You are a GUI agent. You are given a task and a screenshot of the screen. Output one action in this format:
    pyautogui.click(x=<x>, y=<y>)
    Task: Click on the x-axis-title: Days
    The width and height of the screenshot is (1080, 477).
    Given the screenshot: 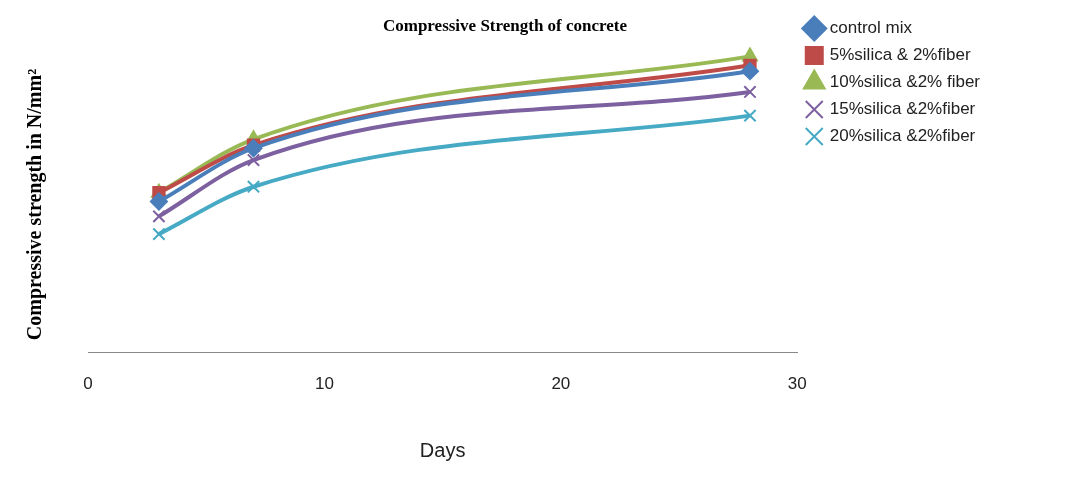 What is the action you would take?
    pyautogui.click(x=442, y=449)
    